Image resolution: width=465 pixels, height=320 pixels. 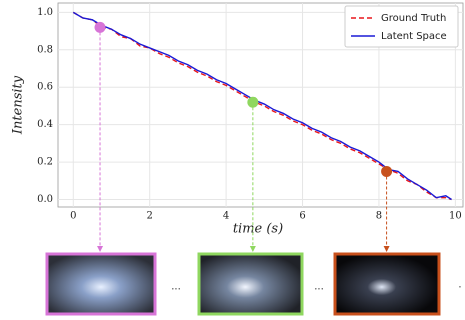 What do you see at coordinates (414, 36) in the screenshot?
I see `legend-label: Latent Space` at bounding box center [414, 36].